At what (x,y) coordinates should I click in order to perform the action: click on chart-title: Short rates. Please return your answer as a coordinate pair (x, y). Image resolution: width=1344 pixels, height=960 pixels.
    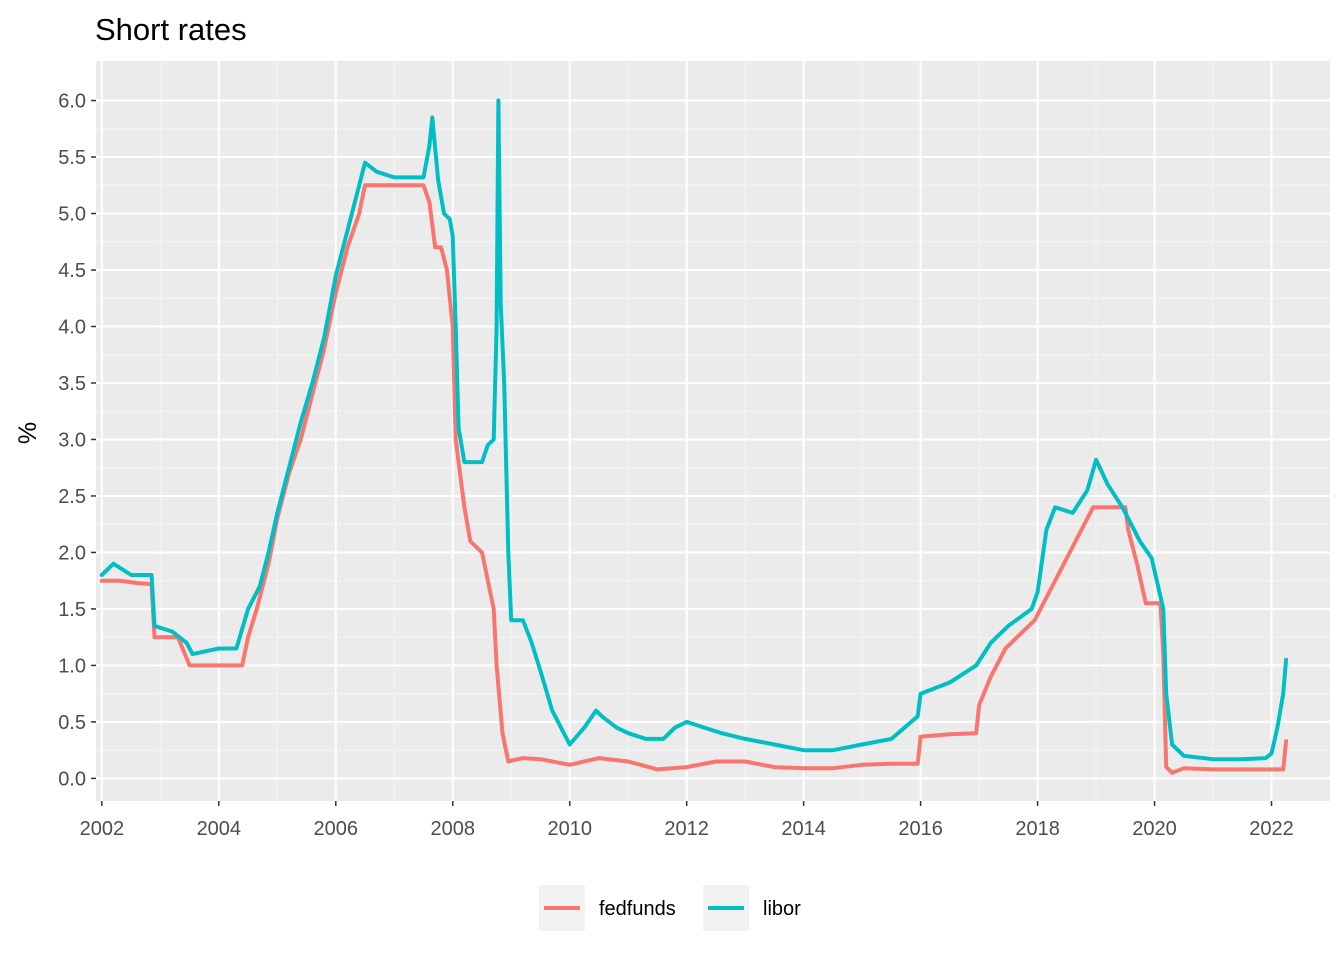
    Looking at the image, I should click on (171, 29).